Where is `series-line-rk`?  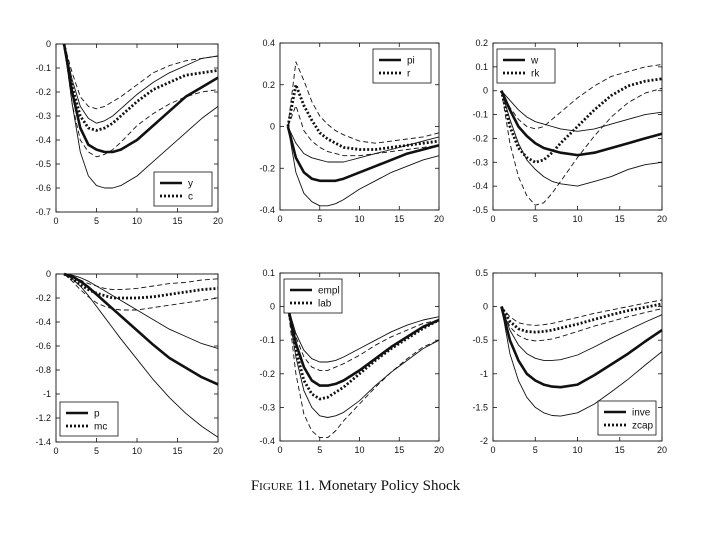 series-line-rk is located at coordinates (581, 120).